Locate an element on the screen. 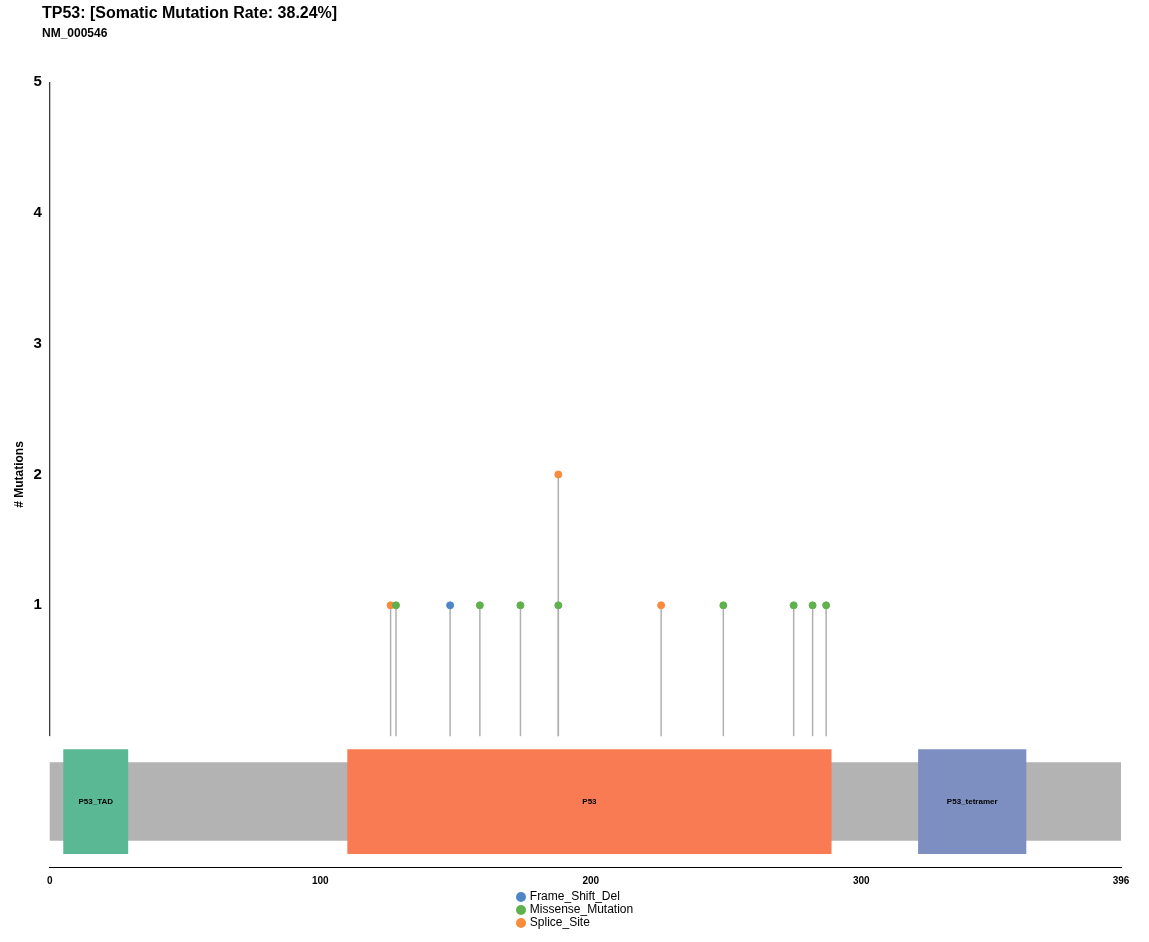  band-label: P53_tetramer is located at coordinates (972, 801).